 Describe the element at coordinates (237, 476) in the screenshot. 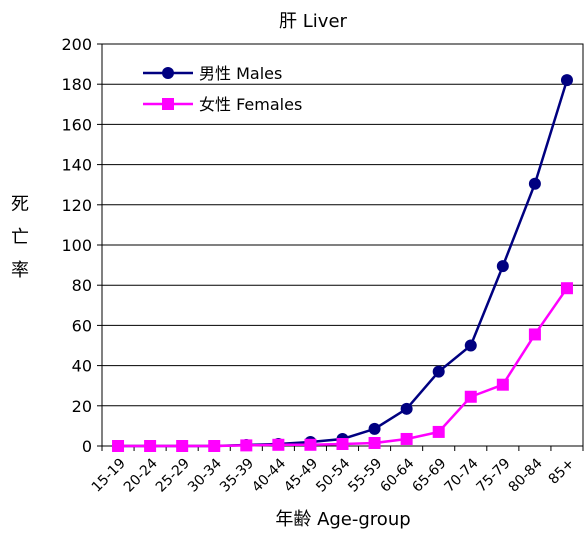

I see `x-tick-label: 35-39` at that location.